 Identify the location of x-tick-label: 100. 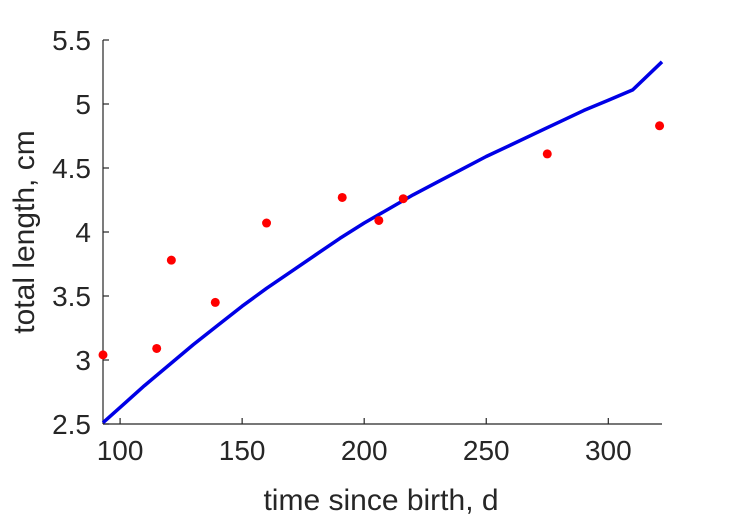
(120, 450).